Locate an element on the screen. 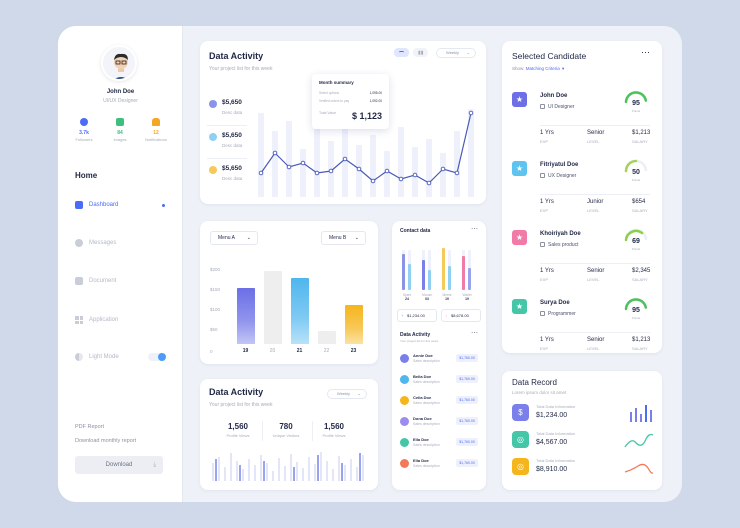  x-tick: 22 is located at coordinates (326, 351).